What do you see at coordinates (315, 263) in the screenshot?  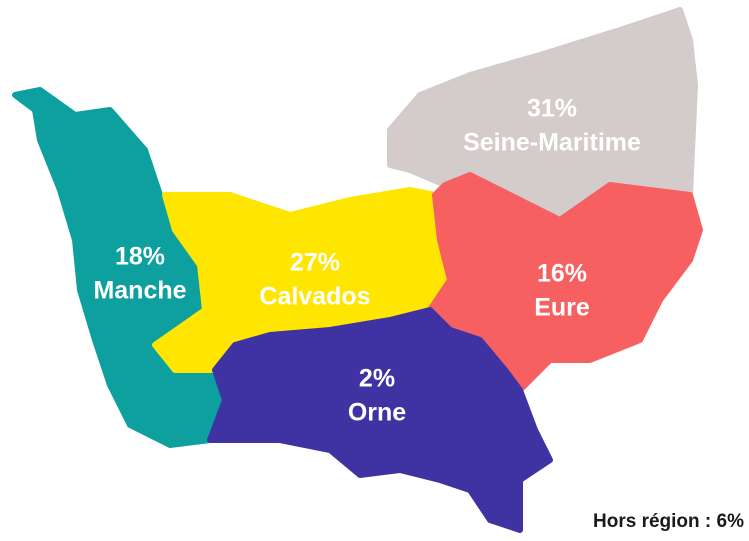 I see `region-value: 27%` at bounding box center [315, 263].